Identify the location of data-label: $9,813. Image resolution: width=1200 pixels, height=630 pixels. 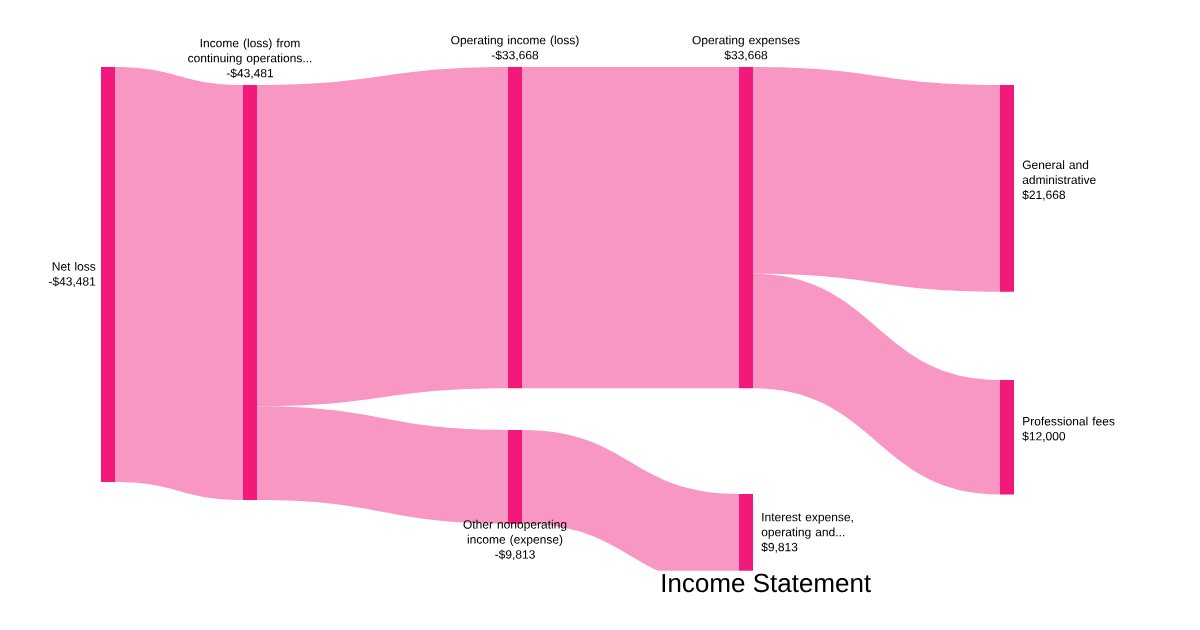
(779, 547).